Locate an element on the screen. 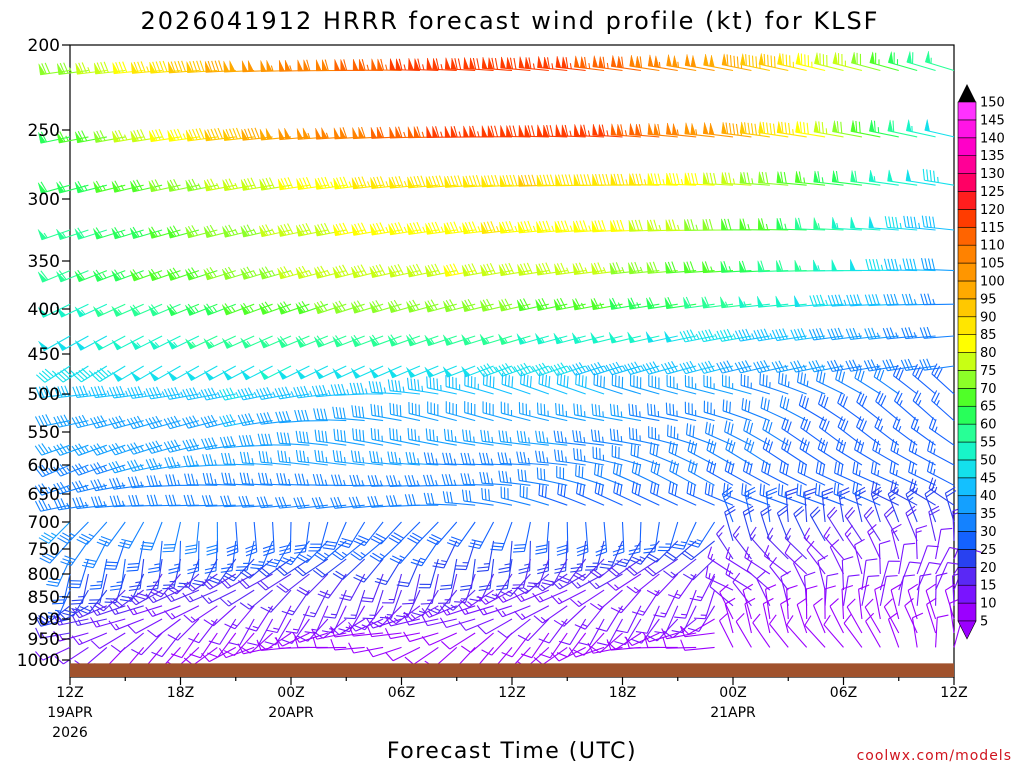 Image resolution: width=1024 pixels, height=768 pixels. x-axis-label: Forecast Time (UTC) is located at coordinates (512, 751).